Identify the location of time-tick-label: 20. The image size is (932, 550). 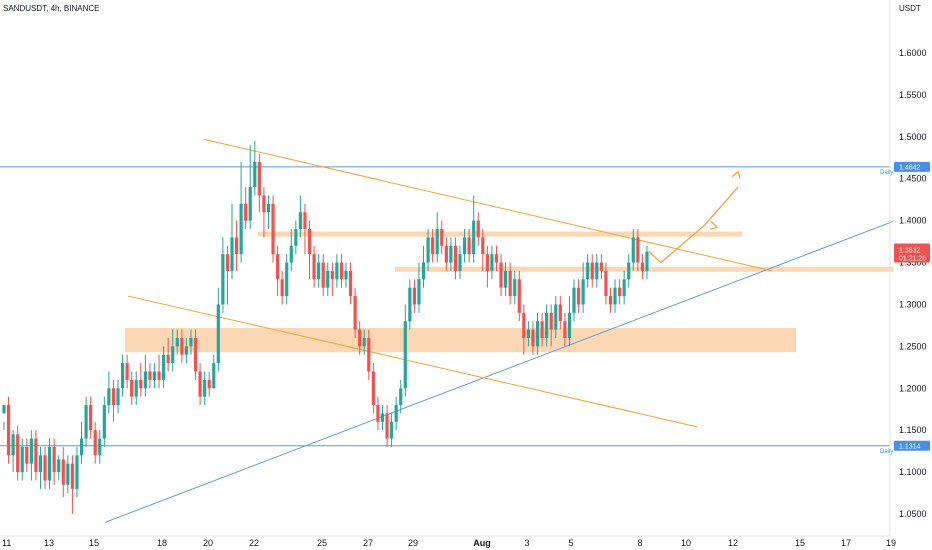
(208, 543).